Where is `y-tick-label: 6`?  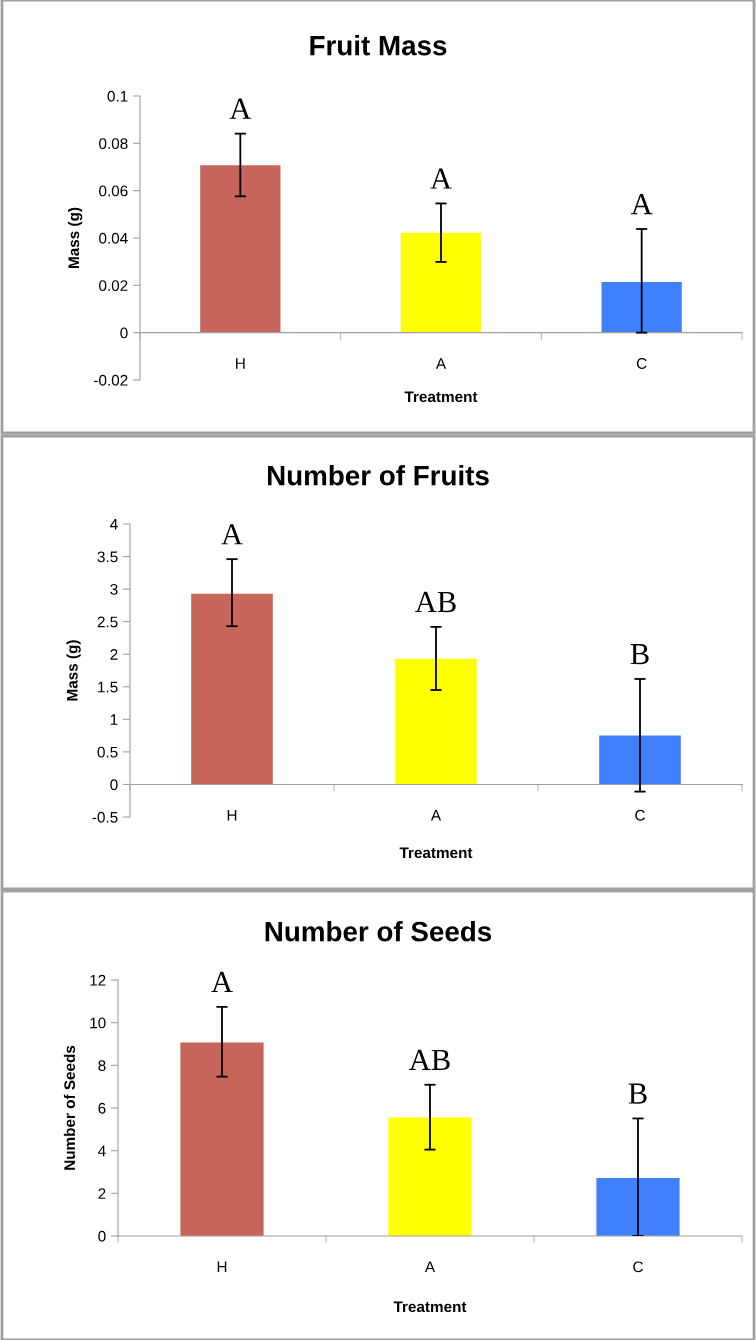
y-tick-label: 6 is located at coordinates (102, 1108).